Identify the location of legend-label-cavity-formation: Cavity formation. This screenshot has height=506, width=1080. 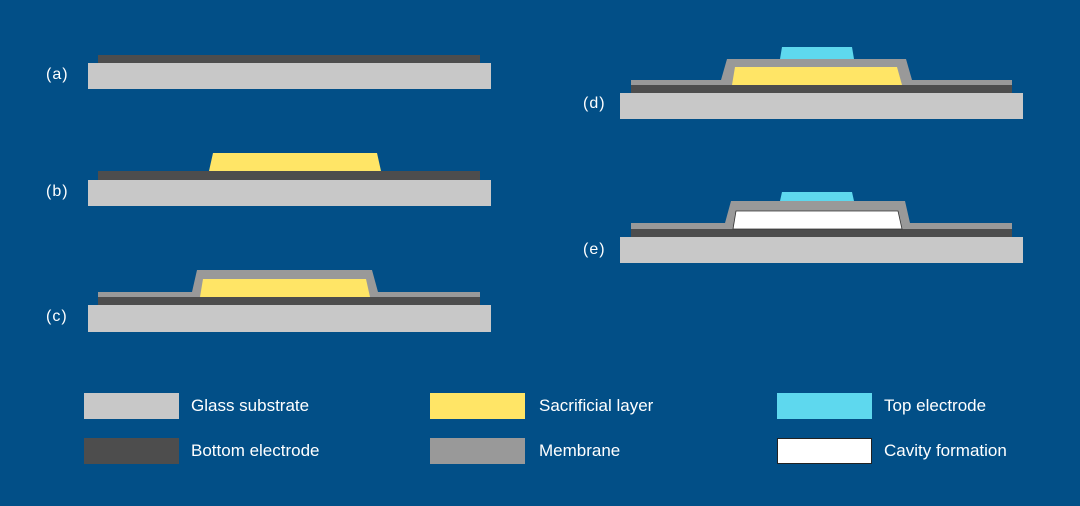
(945, 450).